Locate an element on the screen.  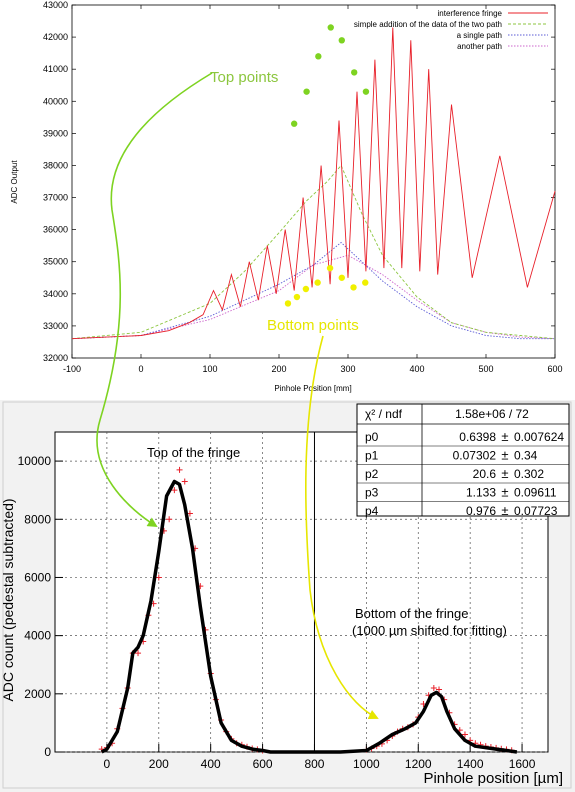
top-marker-points is located at coordinates (327, 165).